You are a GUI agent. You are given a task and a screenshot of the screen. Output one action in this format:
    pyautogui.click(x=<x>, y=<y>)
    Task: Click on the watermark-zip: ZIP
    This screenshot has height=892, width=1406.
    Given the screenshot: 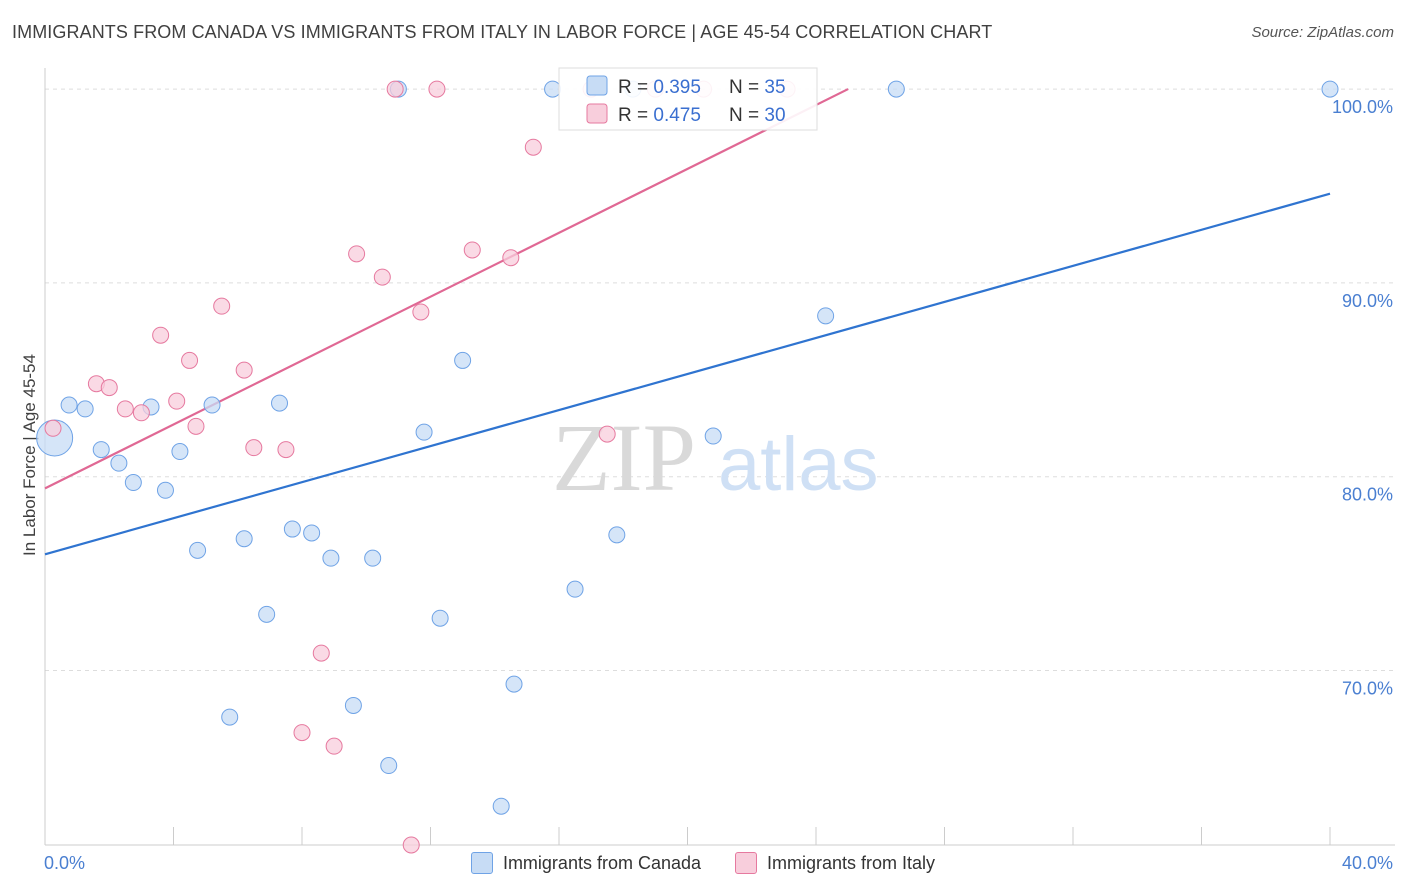 What is the action you would take?
    pyautogui.click(x=624, y=457)
    